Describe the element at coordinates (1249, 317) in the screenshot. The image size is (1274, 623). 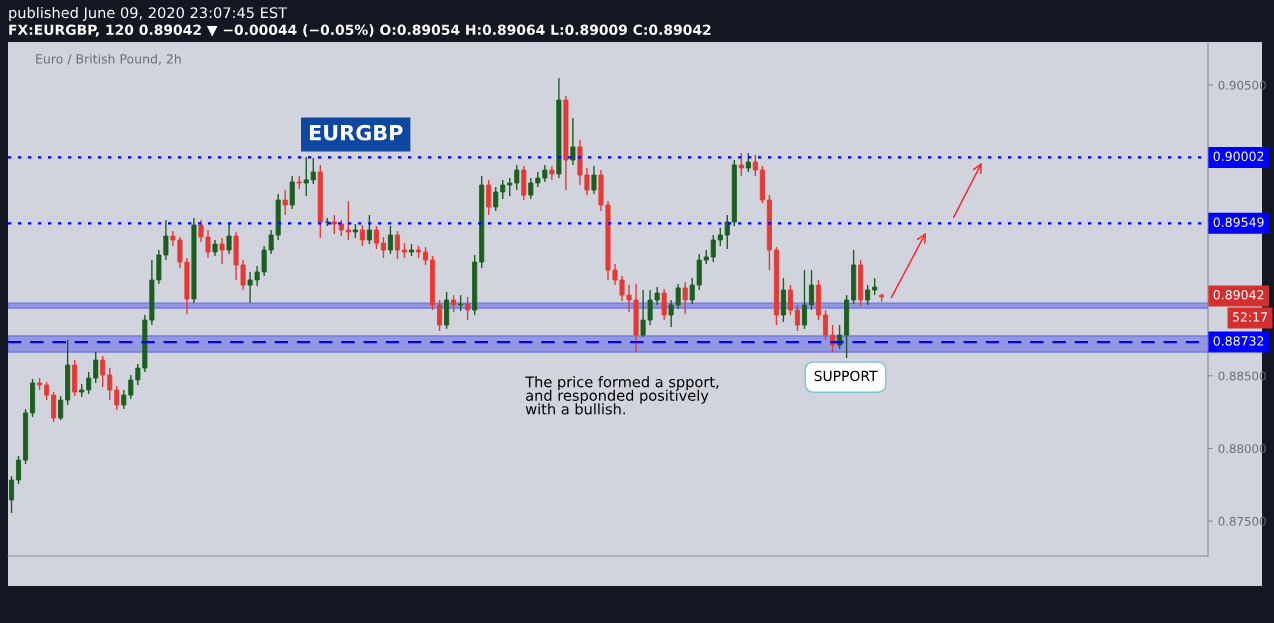
I see `text: 52:17` at that location.